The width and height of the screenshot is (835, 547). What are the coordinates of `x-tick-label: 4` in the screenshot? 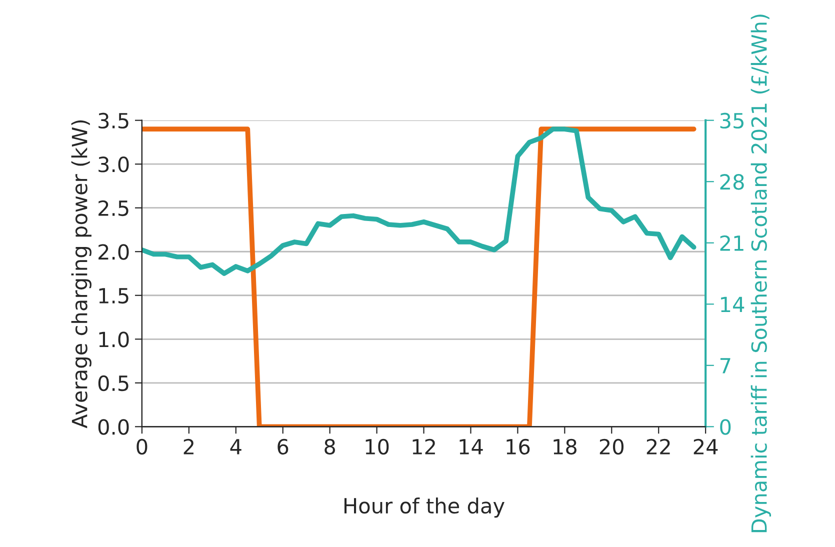 It's located at (236, 446).